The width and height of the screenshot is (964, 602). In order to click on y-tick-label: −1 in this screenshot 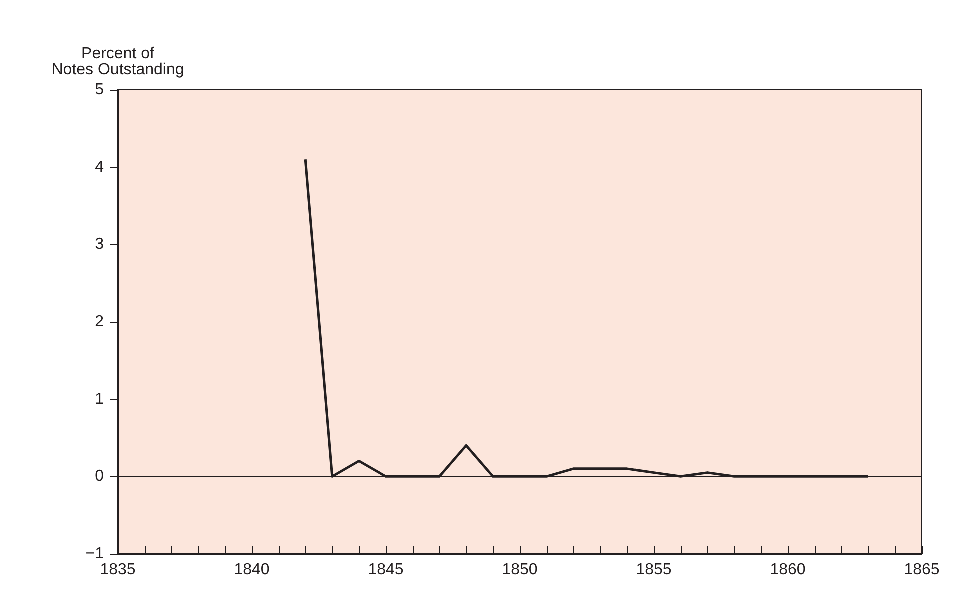, I will do `click(95, 554)`.